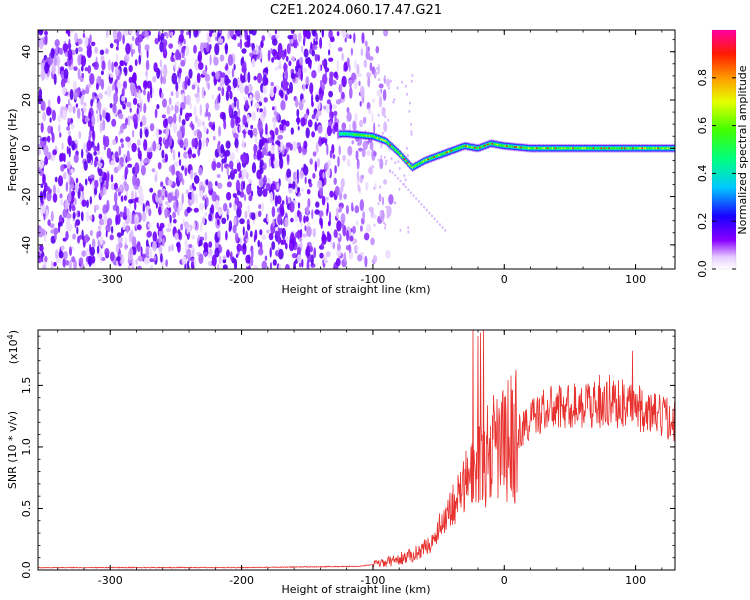  What do you see at coordinates (413, 195) in the screenshot?
I see `trace-branch-cell` at bounding box center [413, 195].